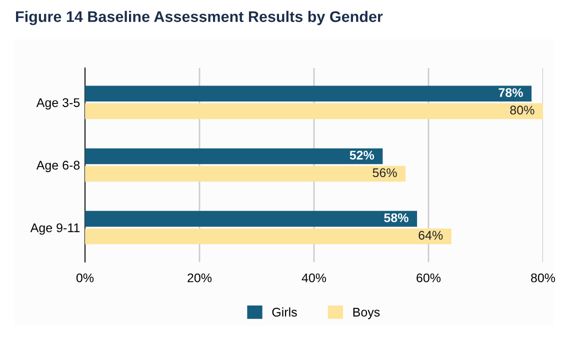 This screenshot has width=568, height=342. What do you see at coordinates (200, 277) in the screenshot?
I see `x-tick-label: 20%` at bounding box center [200, 277].